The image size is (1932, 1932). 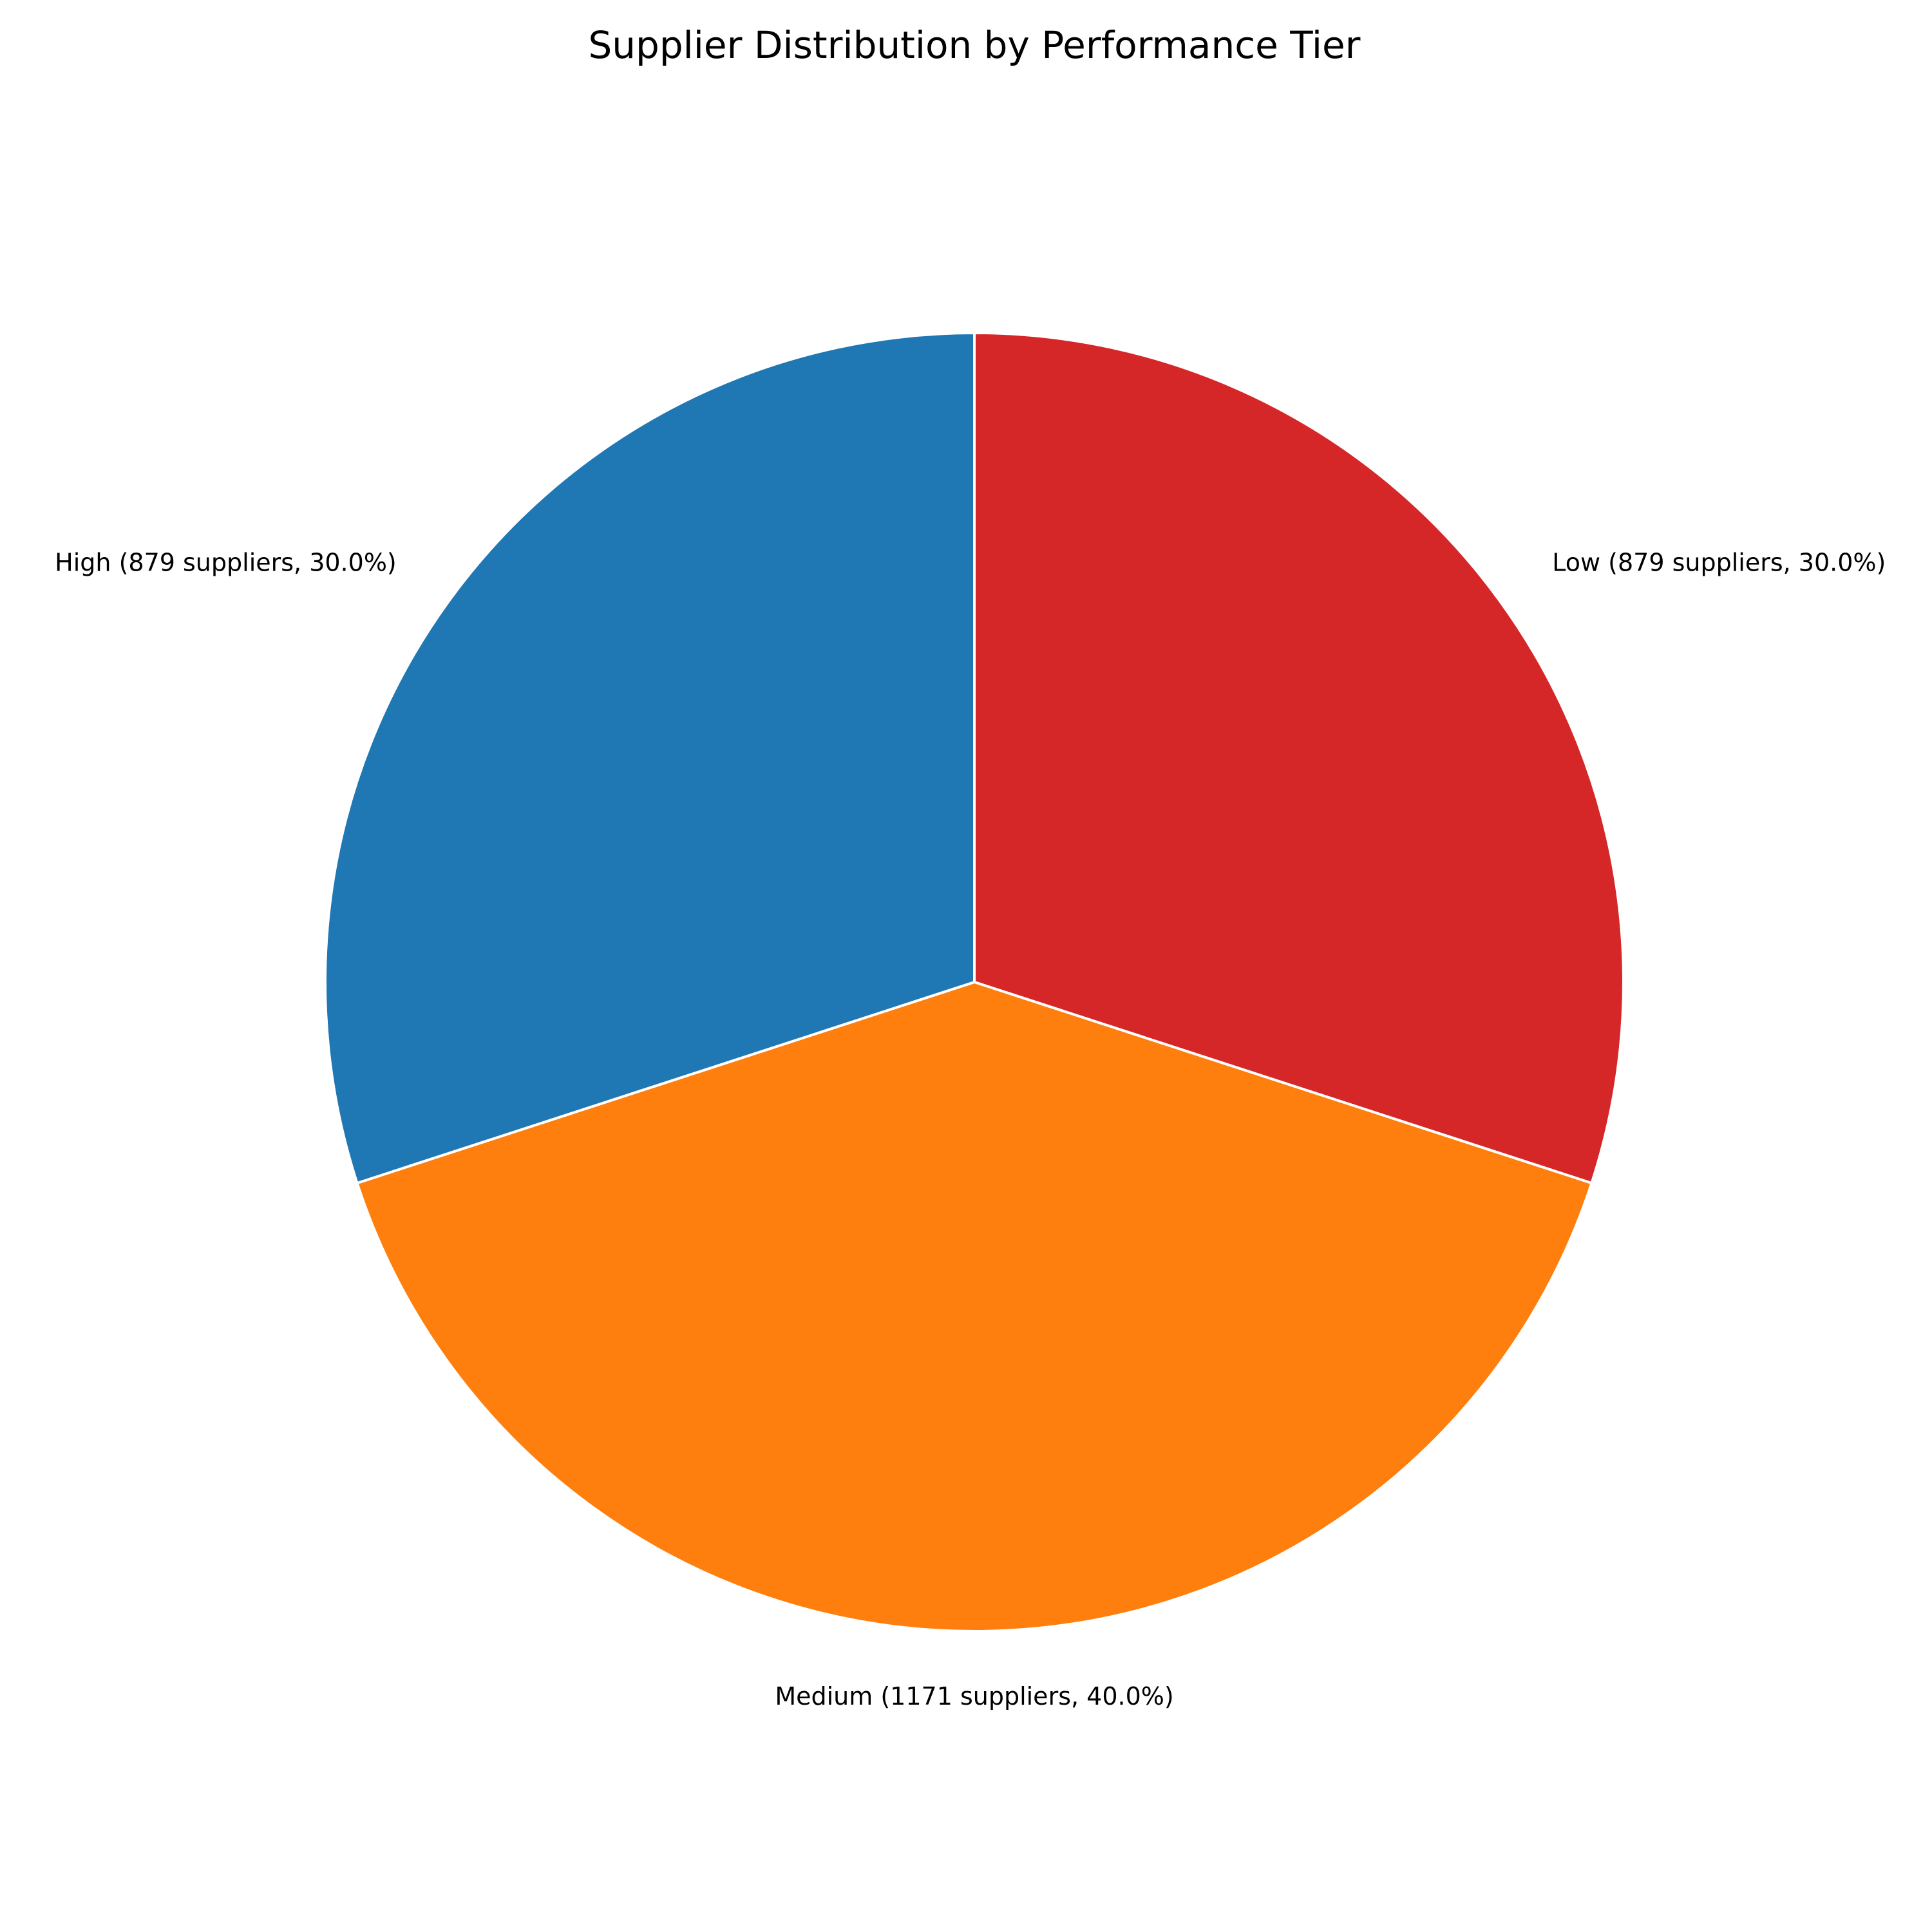 I want to click on slice-label-medium: Medium (1171 suppliers, 40.0%), so click(x=974, y=1696).